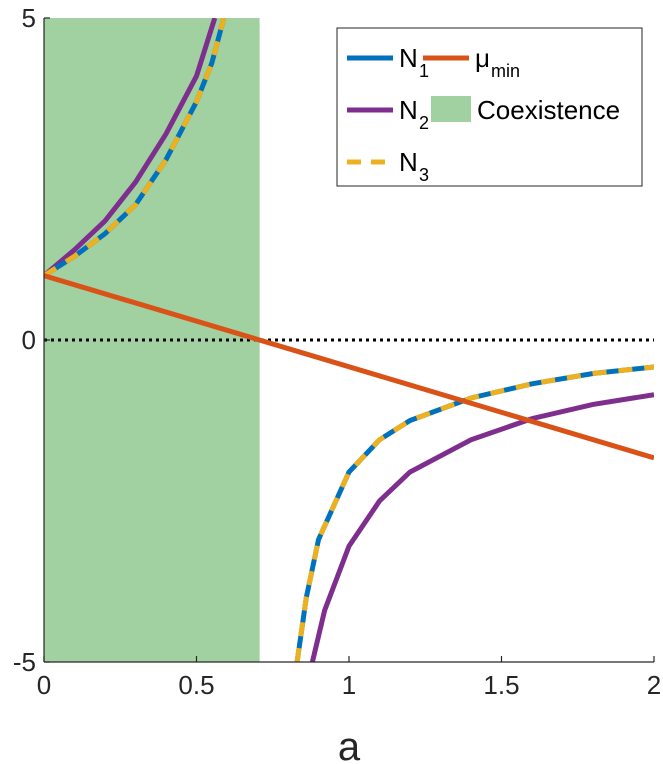 Image resolution: width=663 pixels, height=764 pixels. What do you see at coordinates (505, 71) in the screenshot?
I see `legend-sublabel-mu-min: min` at bounding box center [505, 71].